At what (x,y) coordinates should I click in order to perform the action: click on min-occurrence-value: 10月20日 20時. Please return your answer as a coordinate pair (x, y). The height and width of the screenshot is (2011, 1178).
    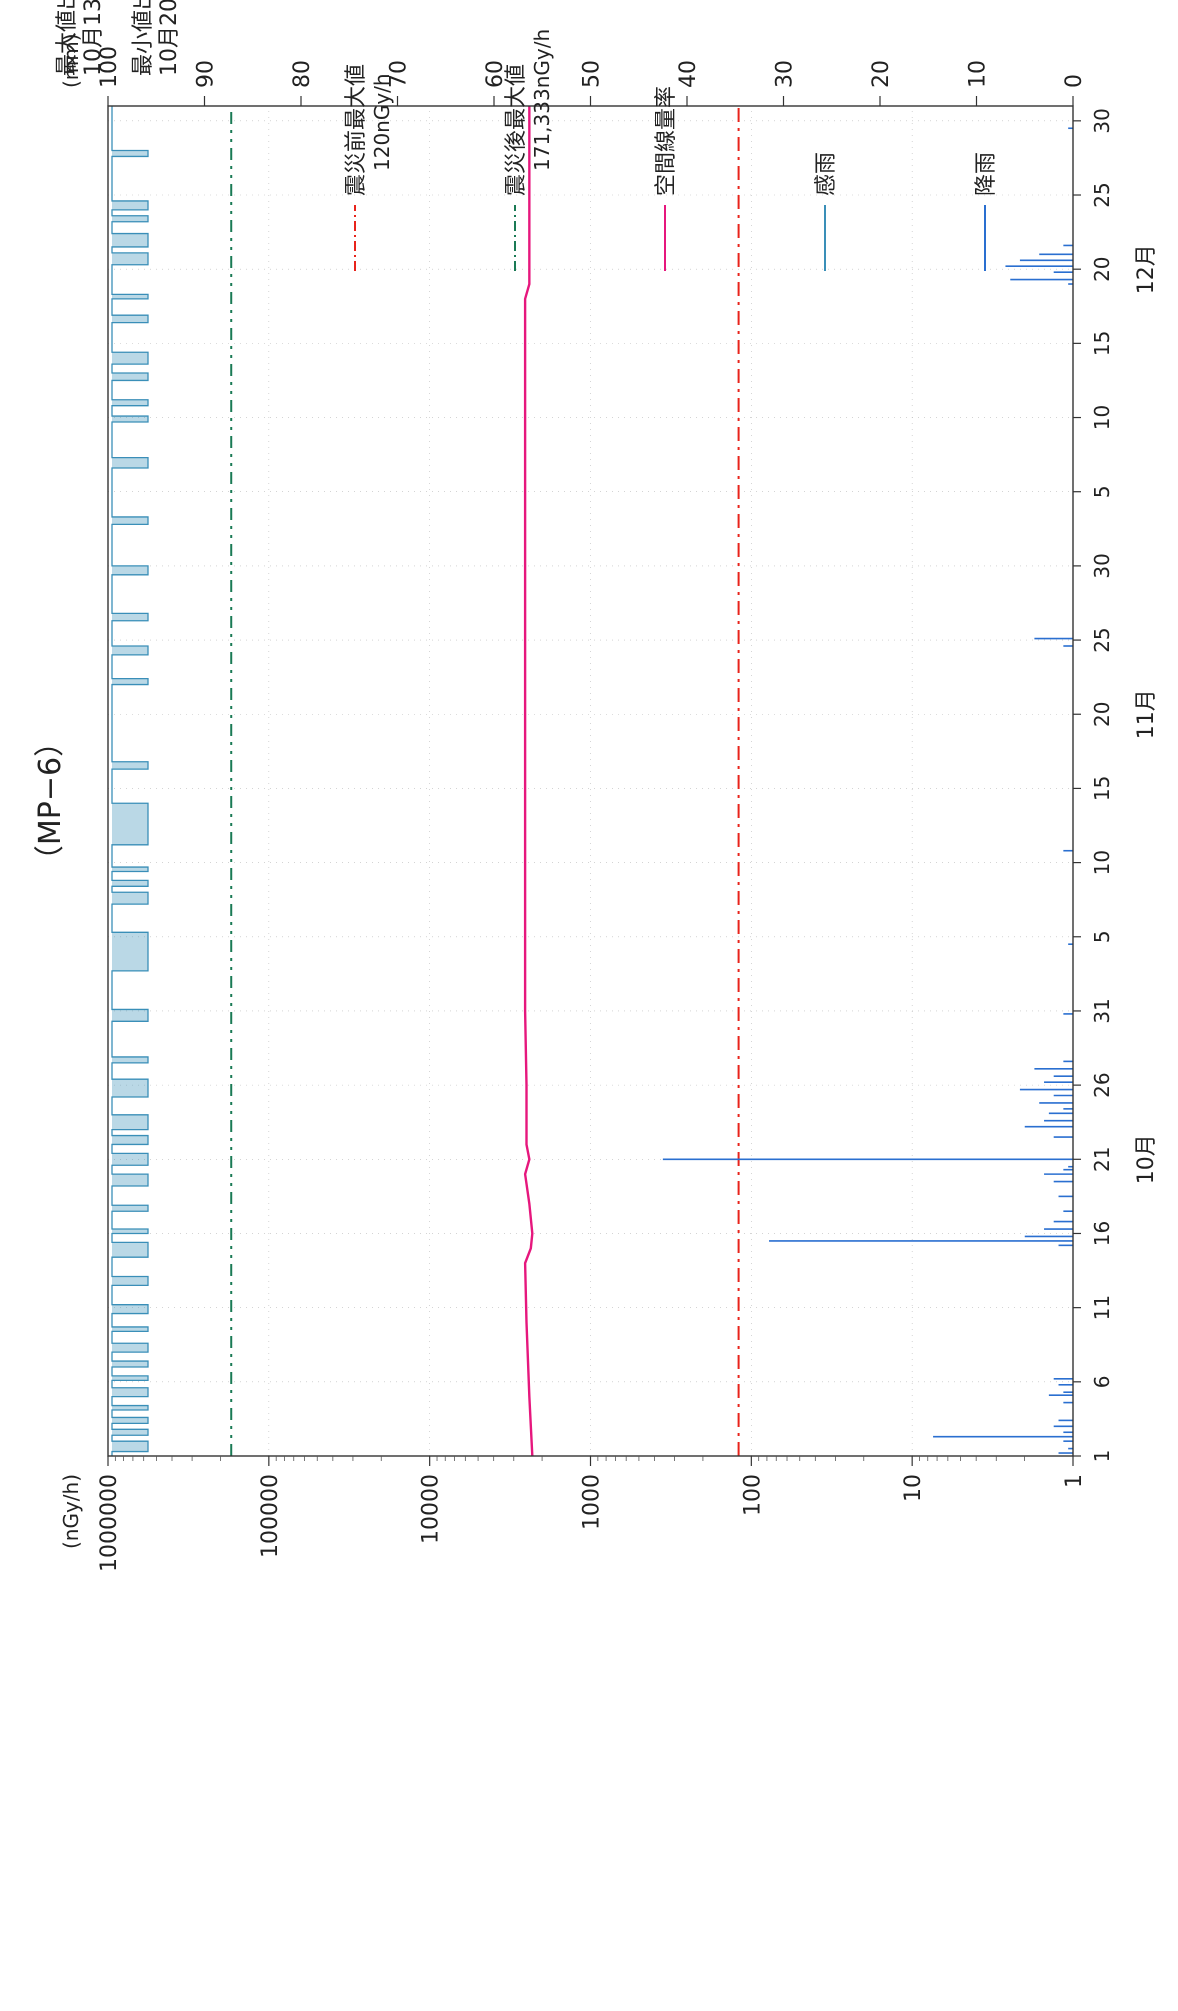
    Looking at the image, I should click on (169, 38).